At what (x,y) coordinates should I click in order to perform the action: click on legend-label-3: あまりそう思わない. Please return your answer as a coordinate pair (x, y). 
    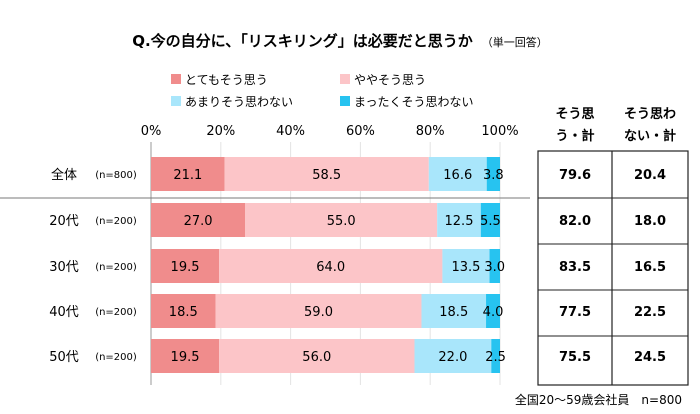
    Looking at the image, I should click on (239, 102).